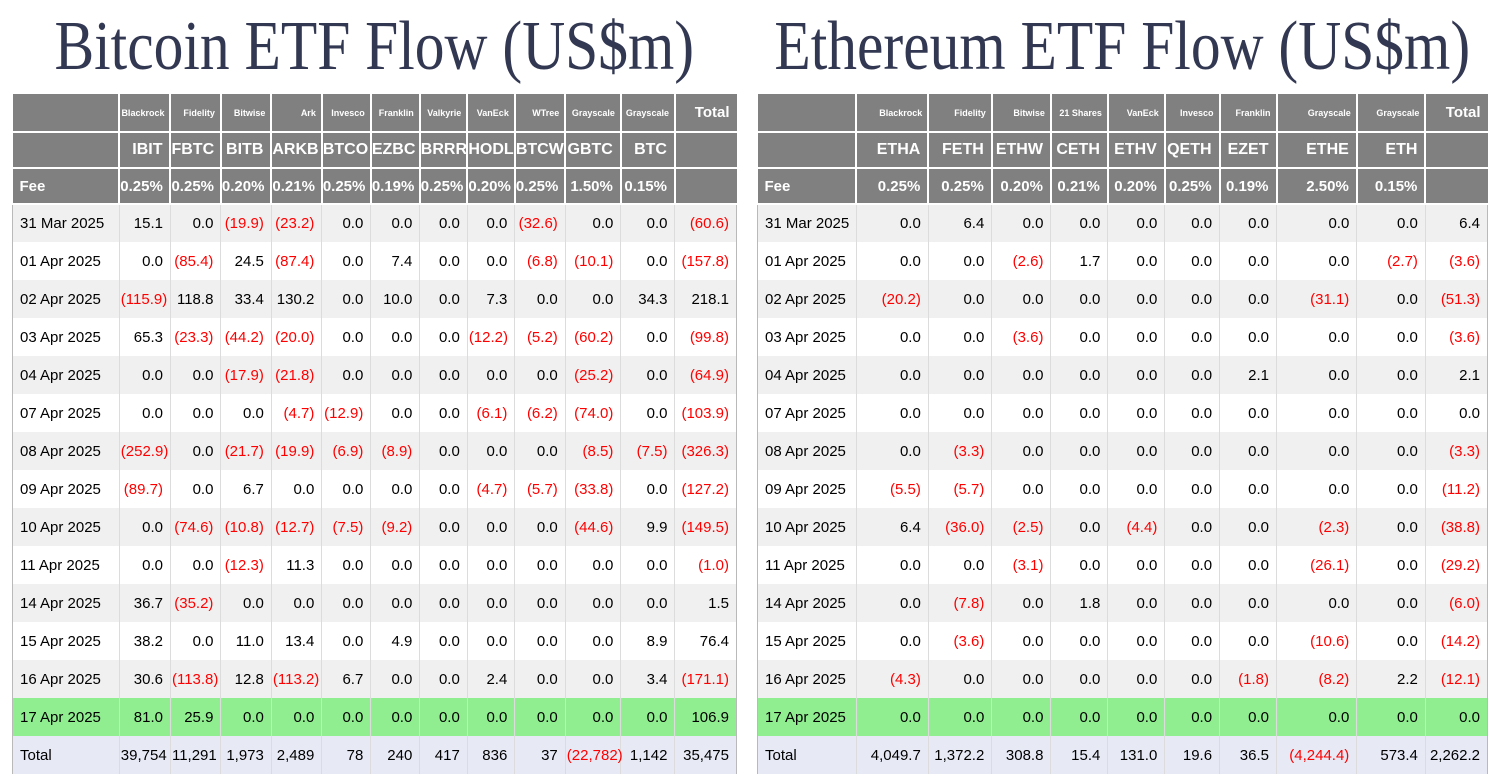  I want to click on row-total-cell: 218.1, so click(705, 299).